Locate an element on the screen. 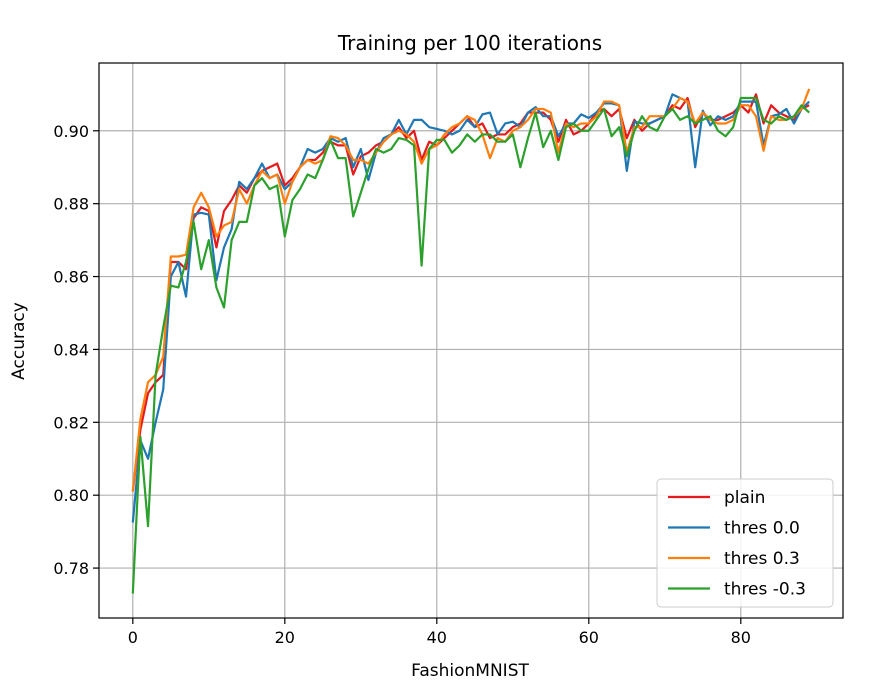 The height and width of the screenshot is (690, 889). y-tick-label: 0.82 is located at coordinates (71, 422).